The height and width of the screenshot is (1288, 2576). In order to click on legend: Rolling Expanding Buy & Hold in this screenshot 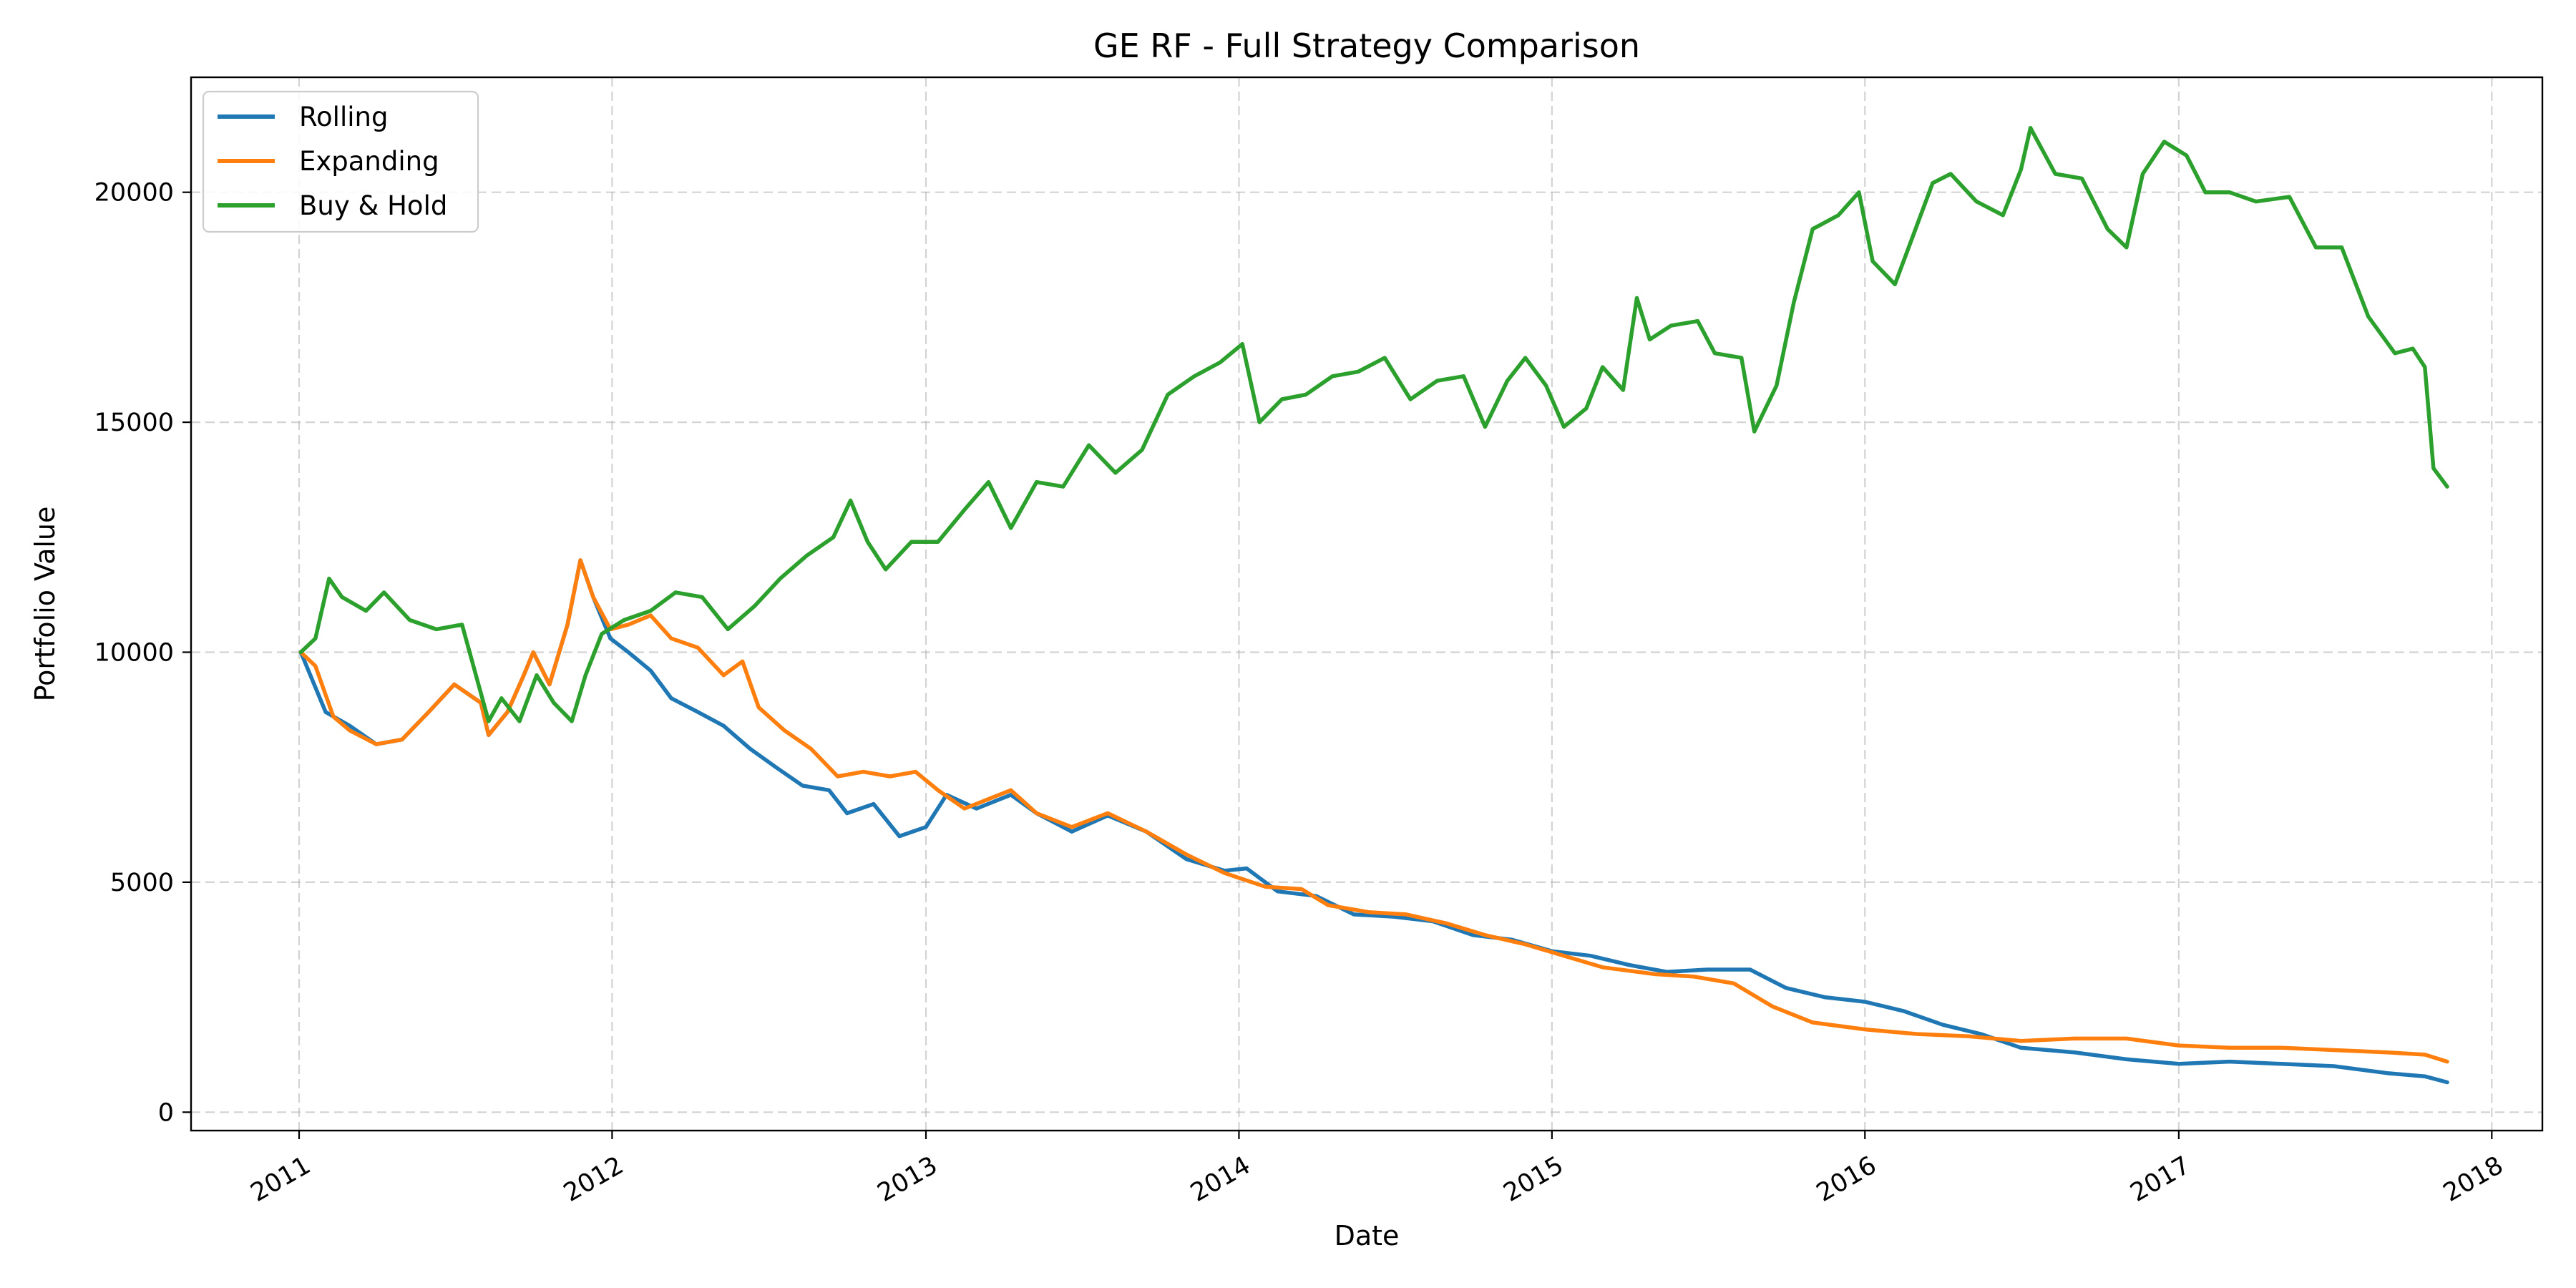, I will do `click(340, 161)`.